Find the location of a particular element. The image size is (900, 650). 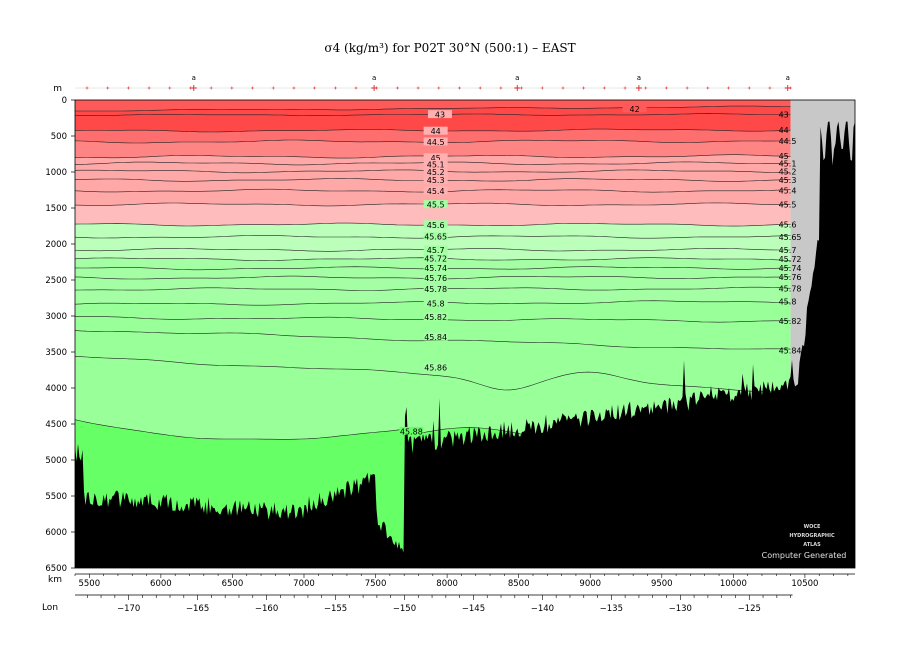

distance-tick-label-10500: 10500 is located at coordinates (804, 584).